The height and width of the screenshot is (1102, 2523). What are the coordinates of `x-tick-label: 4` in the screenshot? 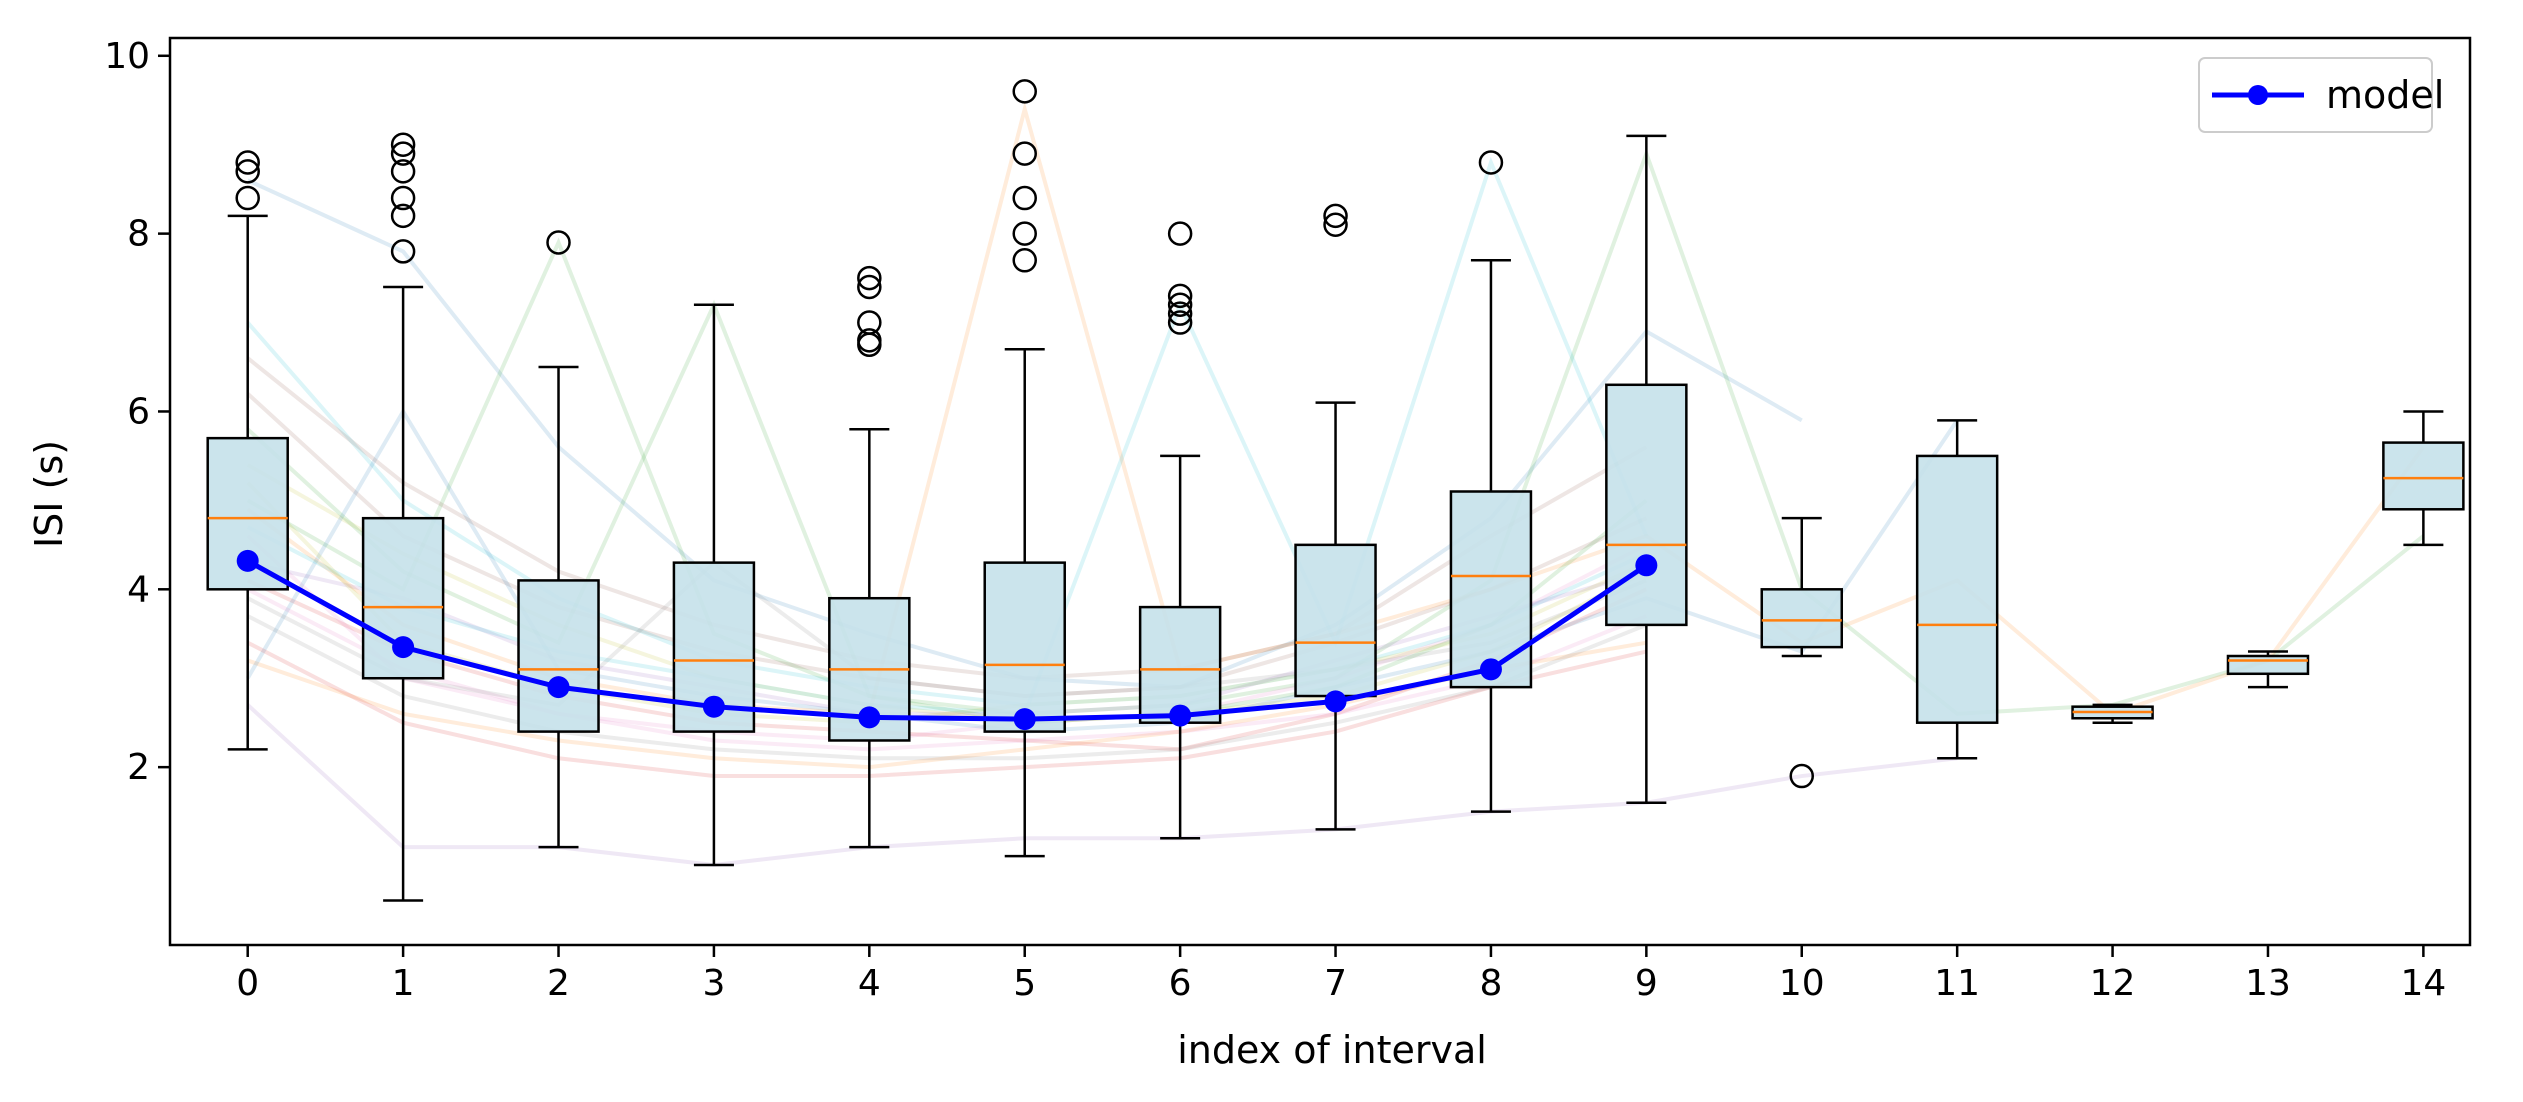 It's located at (869, 983).